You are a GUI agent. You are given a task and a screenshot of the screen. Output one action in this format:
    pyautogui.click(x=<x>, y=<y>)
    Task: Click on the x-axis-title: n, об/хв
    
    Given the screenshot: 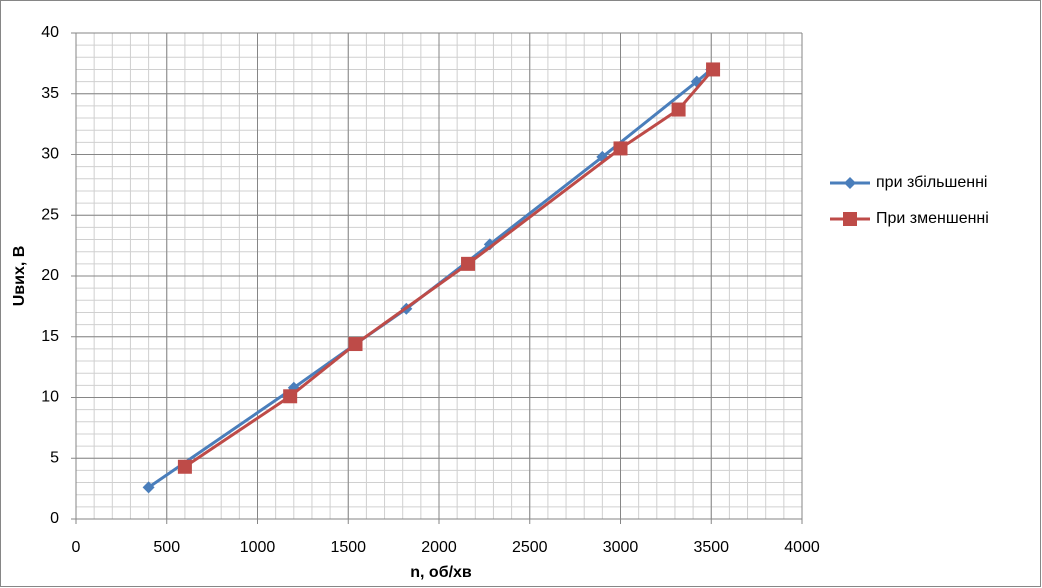 What is the action you would take?
    pyautogui.click(x=441, y=572)
    